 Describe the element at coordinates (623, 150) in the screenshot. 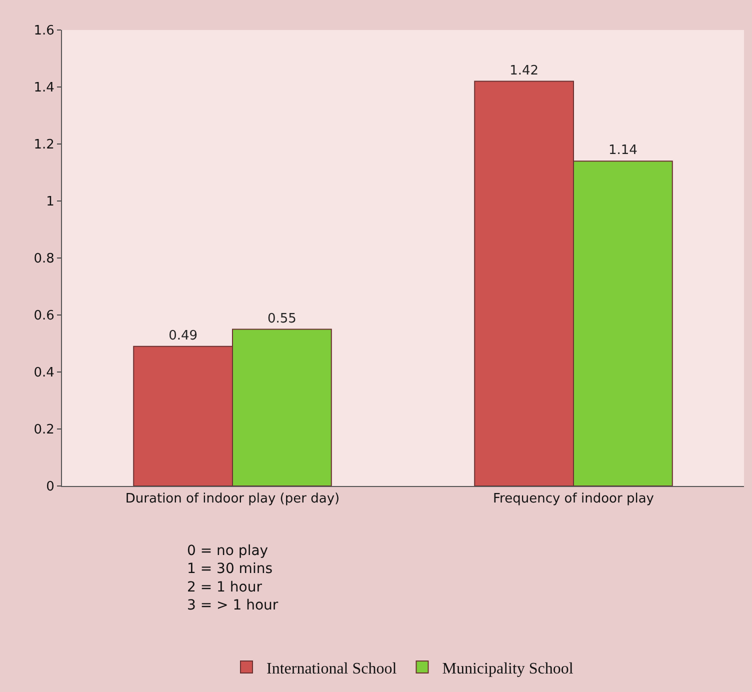

I see `data-label: 1.14` at that location.